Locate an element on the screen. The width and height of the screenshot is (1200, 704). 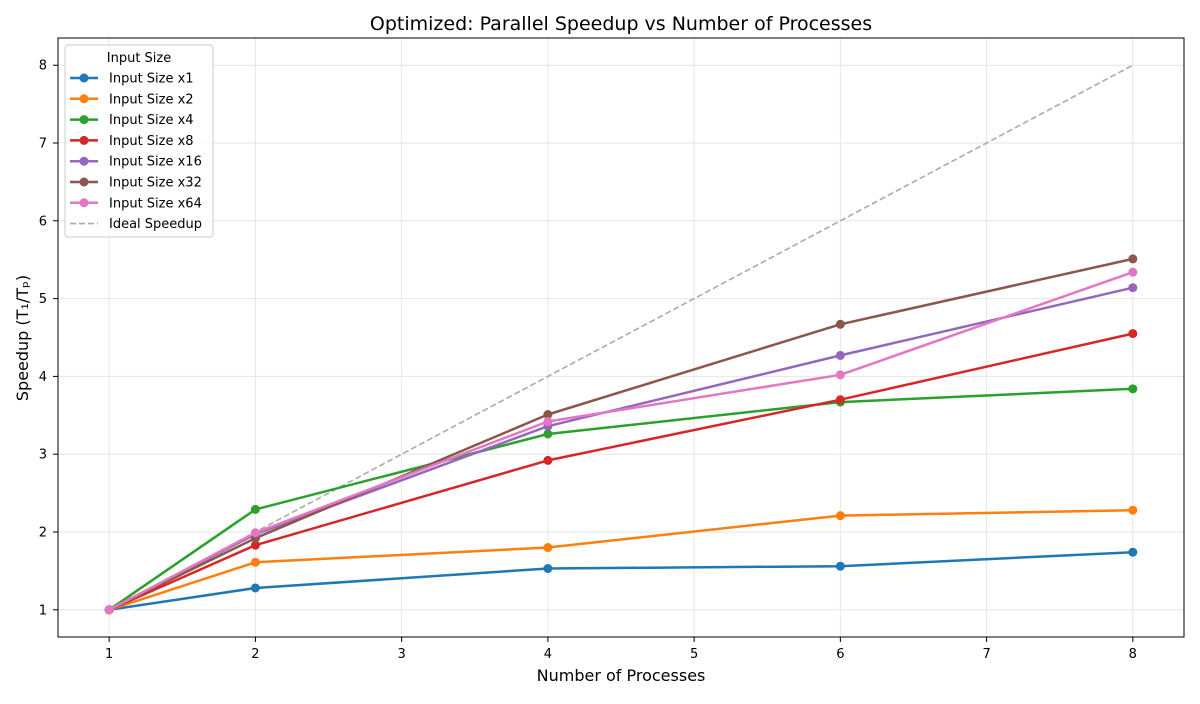
legend-item-ideal-speedup: Ideal Speedup is located at coordinates (136, 224).